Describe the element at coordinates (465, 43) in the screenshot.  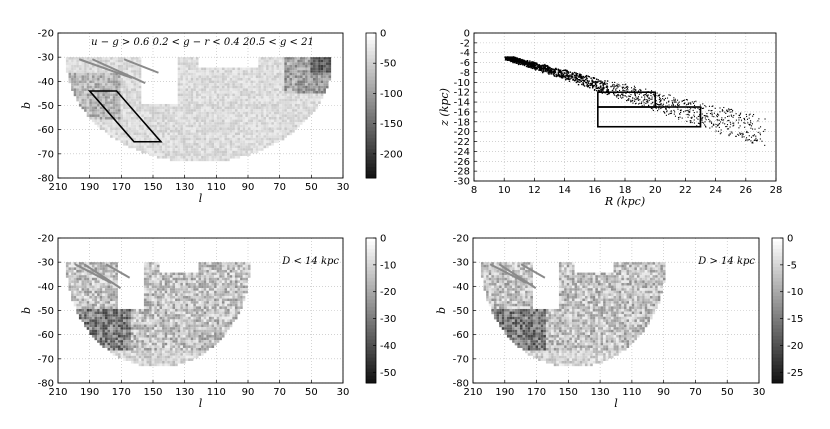
I see `y-tick-label: -2` at that location.